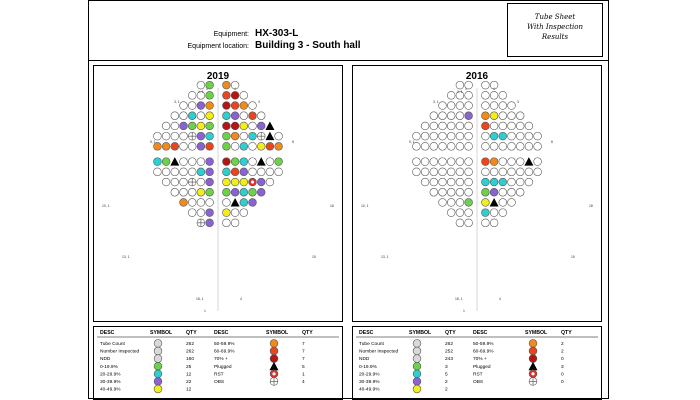  Describe the element at coordinates (385, 257) in the screenshot. I see `row-label: 13, 1` at that location.